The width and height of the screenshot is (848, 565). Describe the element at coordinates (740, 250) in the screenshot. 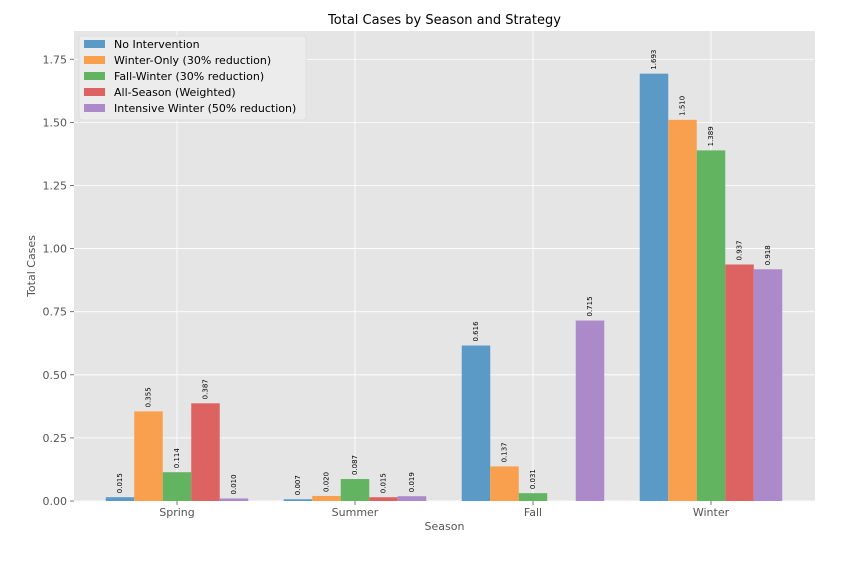

I see `data-label: 0.937` at that location.